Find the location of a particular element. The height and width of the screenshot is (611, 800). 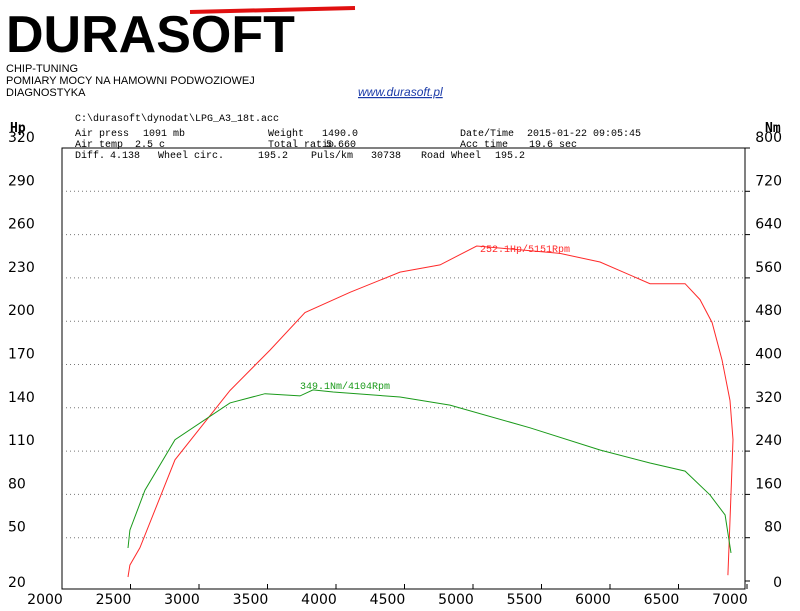

x-tick-label: 6000 is located at coordinates (593, 600).